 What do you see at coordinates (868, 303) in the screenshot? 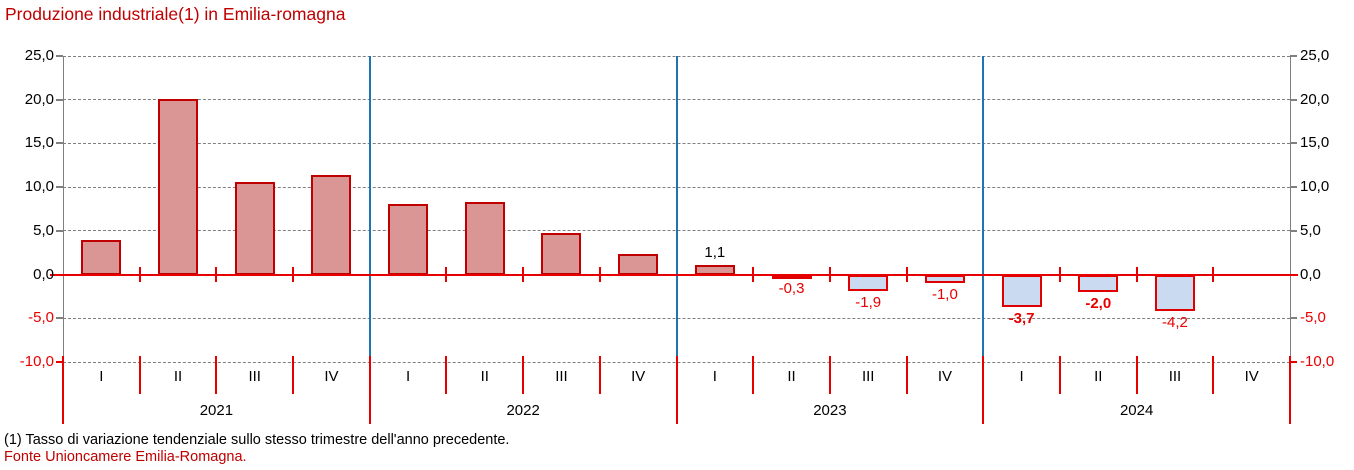
I see `bar-value-label-2023-III: -1,9` at bounding box center [868, 303].